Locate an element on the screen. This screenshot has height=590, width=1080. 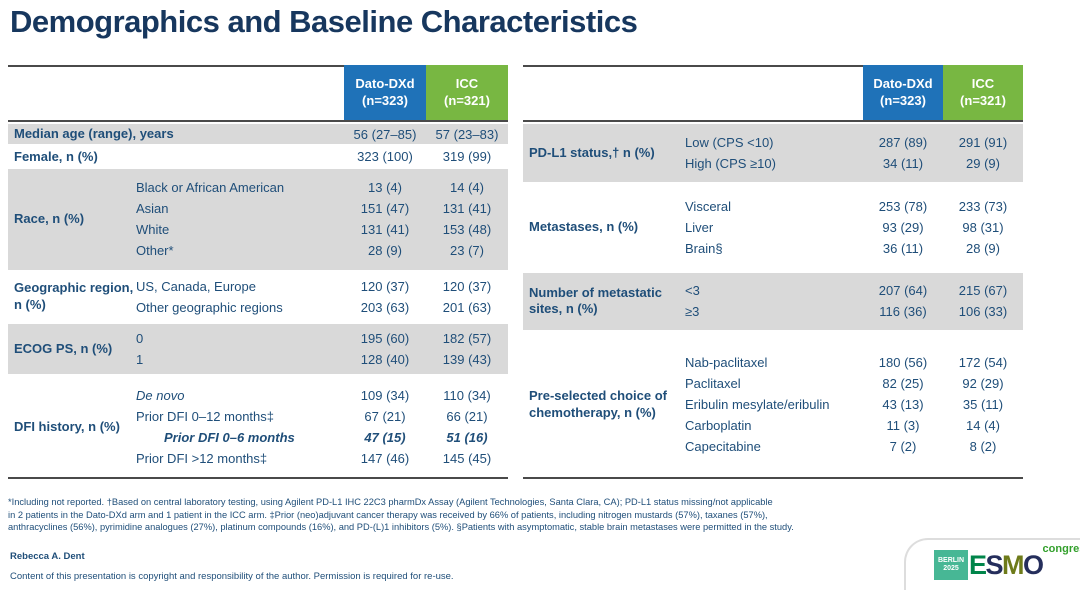
value-icc: 139 (43) is located at coordinates (467, 360).